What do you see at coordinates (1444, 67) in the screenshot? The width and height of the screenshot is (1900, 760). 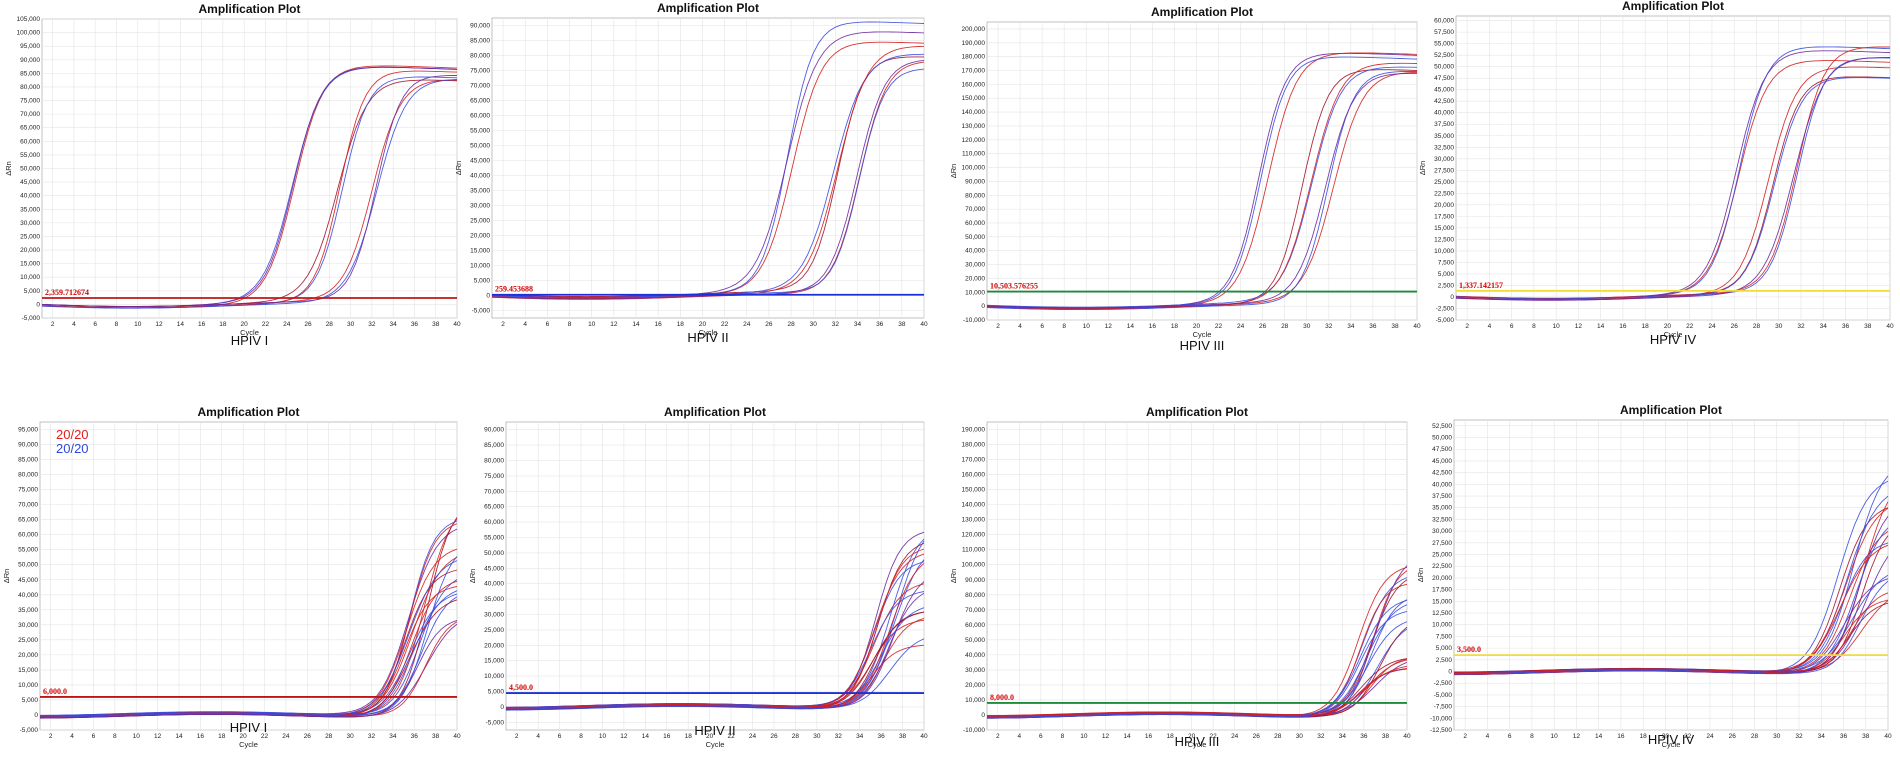 I see `y-tick-label: 50,000` at bounding box center [1444, 67].